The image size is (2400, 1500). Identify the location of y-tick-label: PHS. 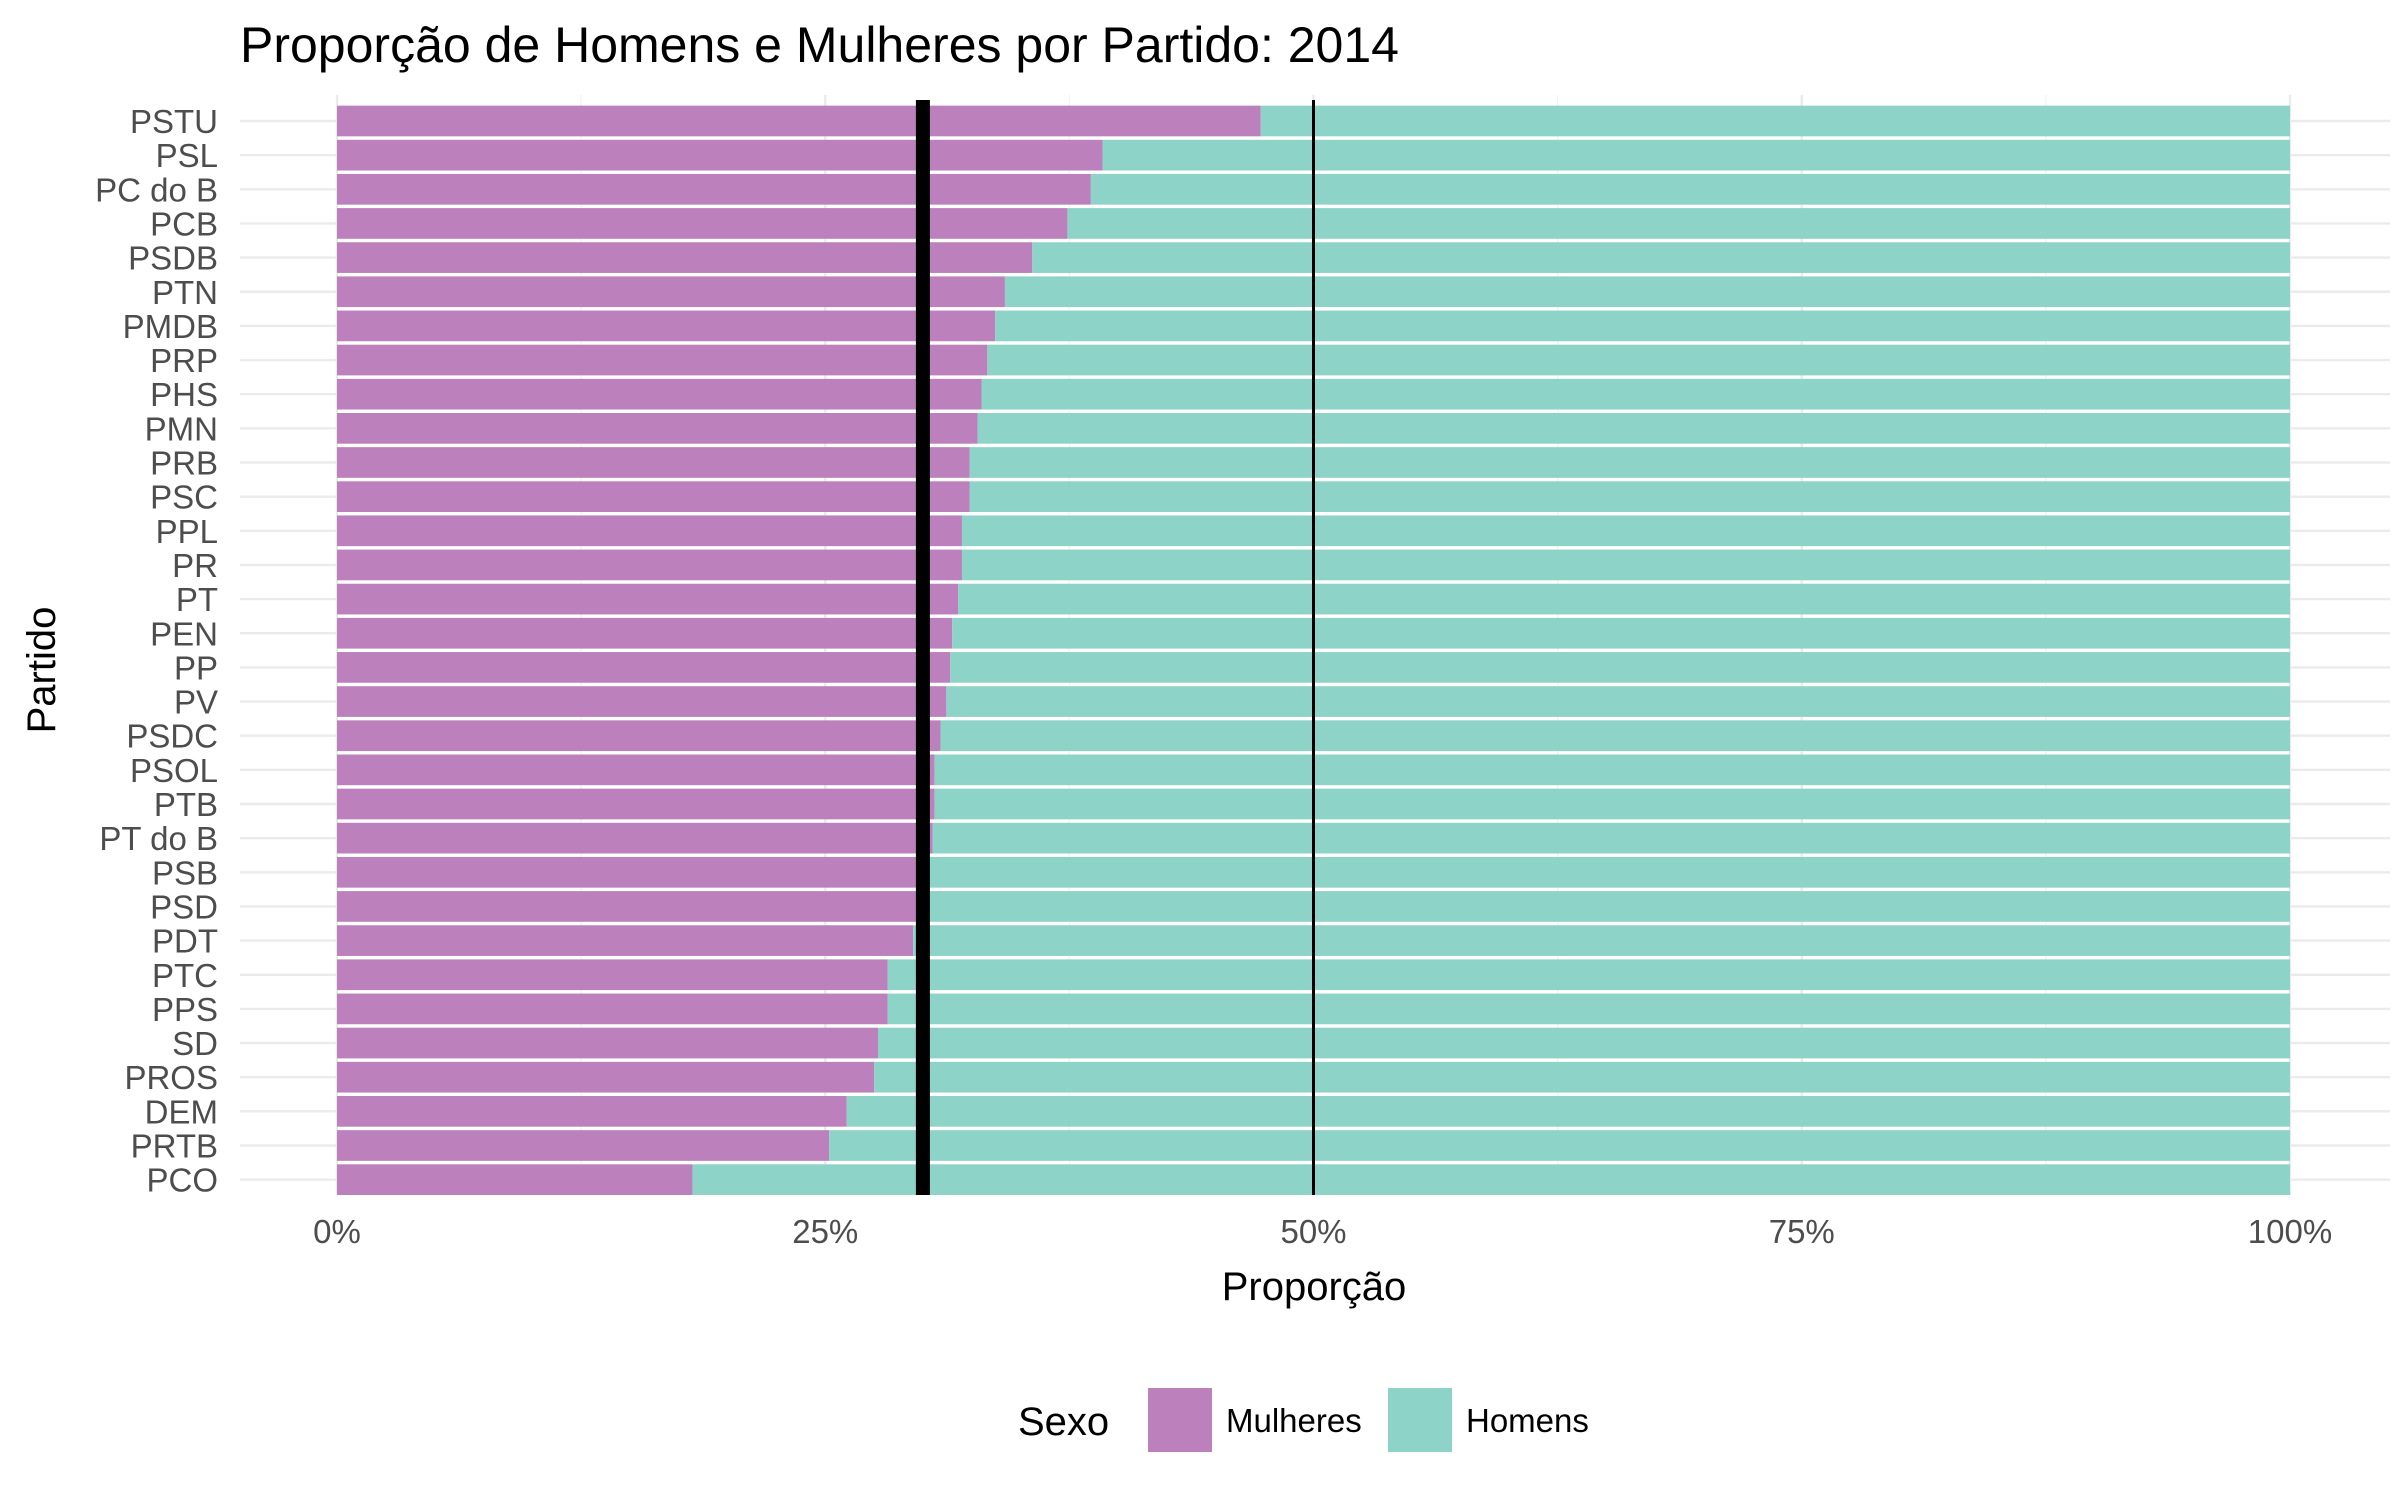
(184, 394).